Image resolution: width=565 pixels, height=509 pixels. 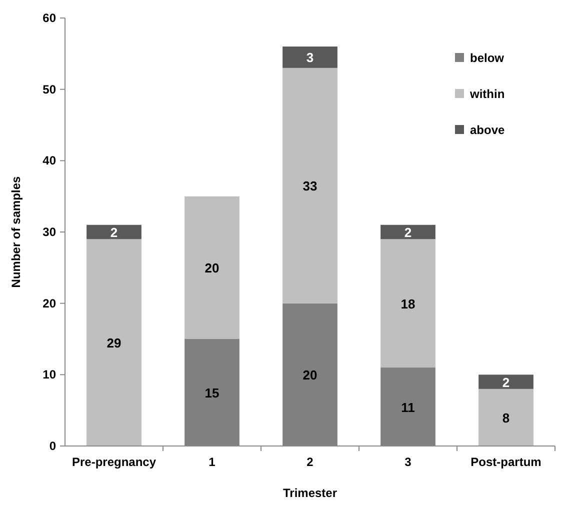 What do you see at coordinates (487, 94) in the screenshot?
I see `legend-label: within` at bounding box center [487, 94].